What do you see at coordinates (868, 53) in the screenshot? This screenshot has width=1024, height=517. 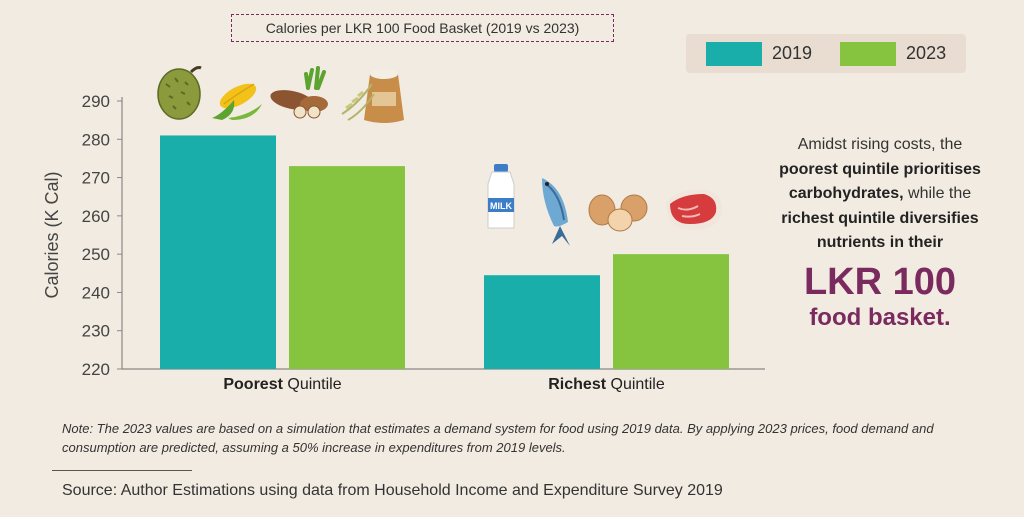 I see `legend-swatch-2023` at bounding box center [868, 53].